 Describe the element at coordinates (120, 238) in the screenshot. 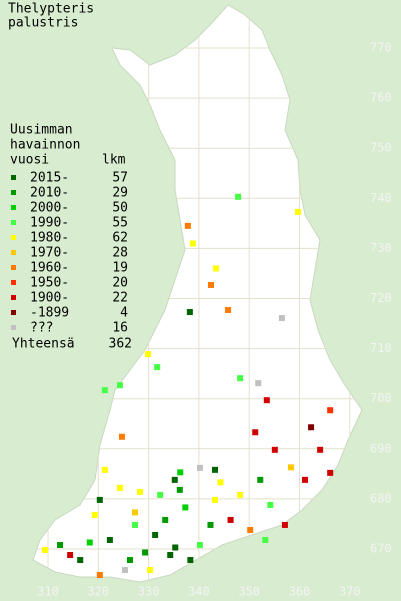

I see `legend-count: 62` at that location.